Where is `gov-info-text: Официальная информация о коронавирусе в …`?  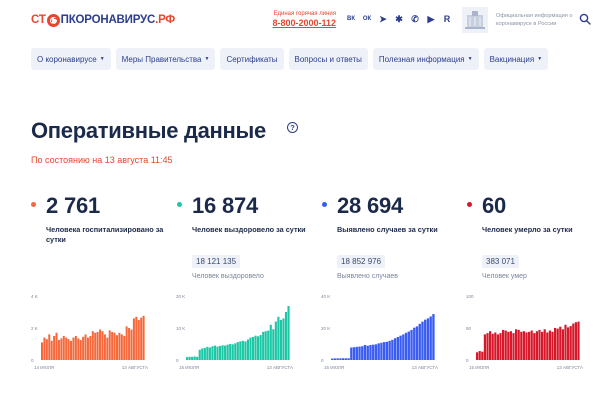 gov-info-text: Официальная информация о коронавирусе в … is located at coordinates (534, 20).